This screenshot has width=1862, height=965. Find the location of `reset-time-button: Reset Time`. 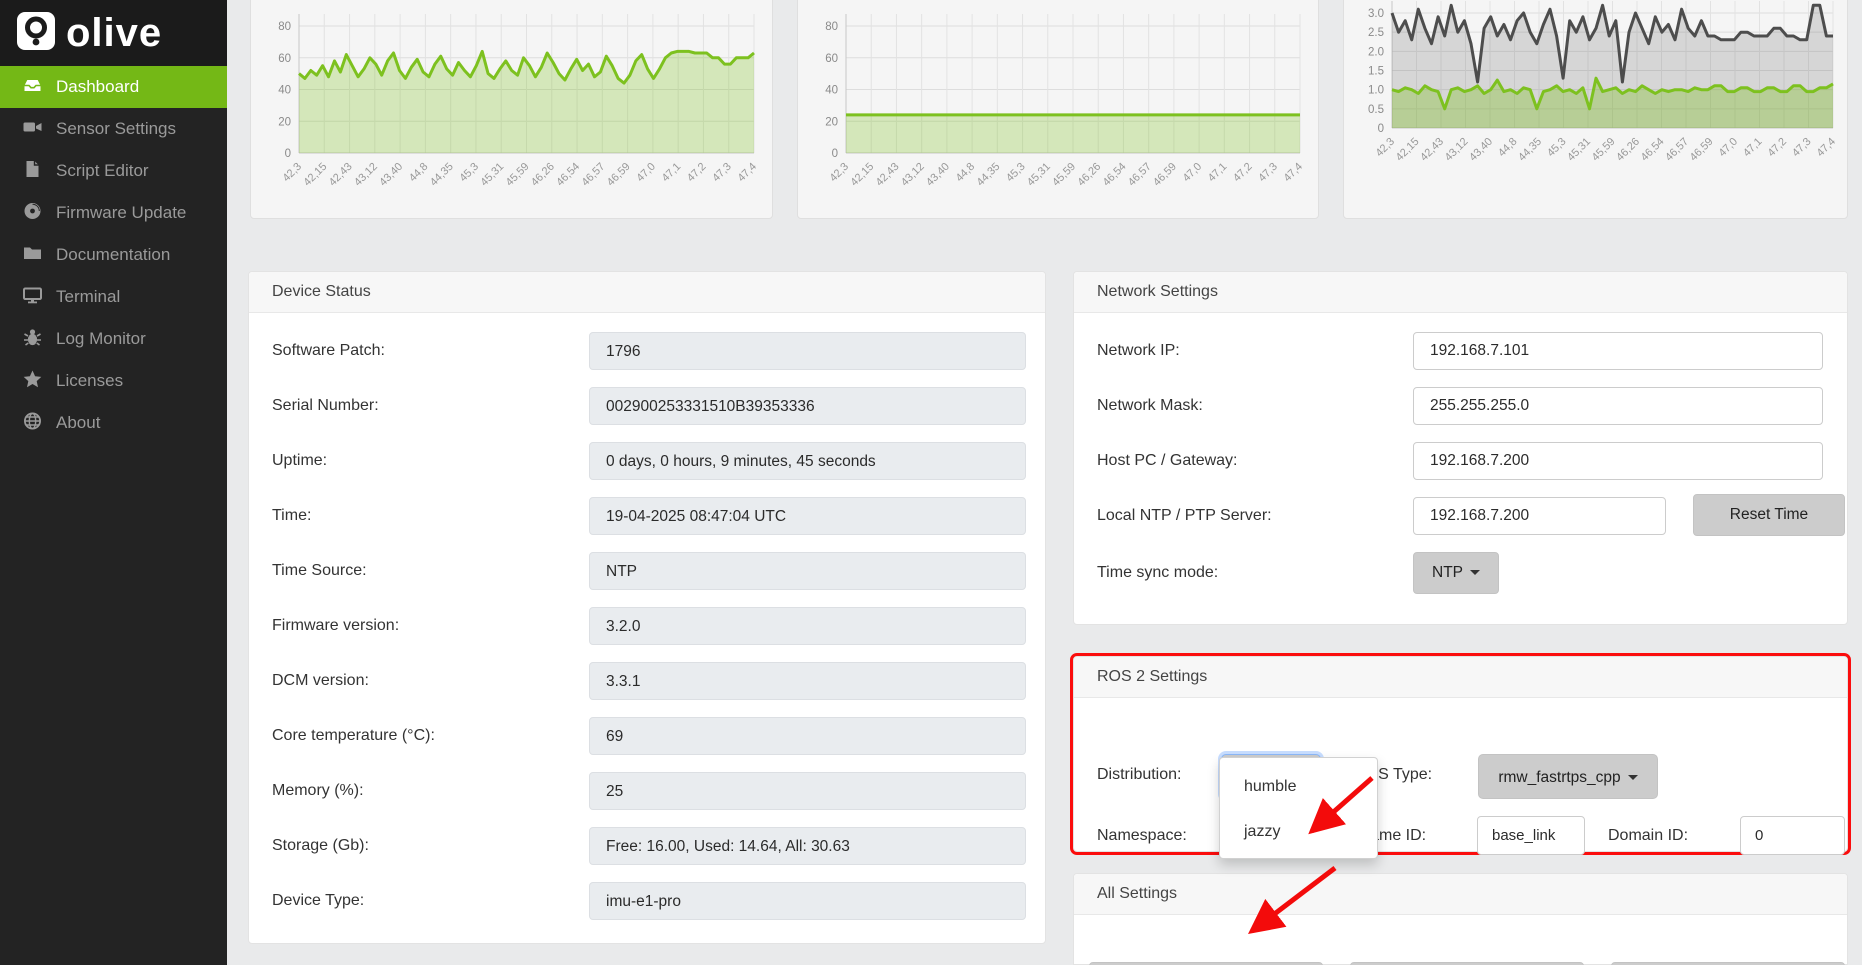

reset-time-button: Reset Time is located at coordinates (1769, 515).